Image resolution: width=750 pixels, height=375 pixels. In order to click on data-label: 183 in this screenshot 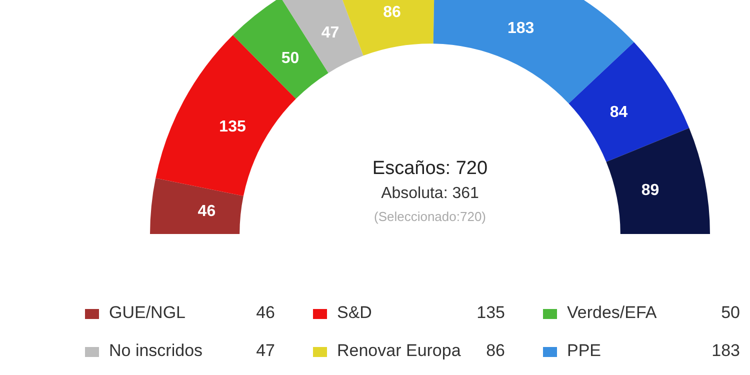, I will do `click(520, 29)`.